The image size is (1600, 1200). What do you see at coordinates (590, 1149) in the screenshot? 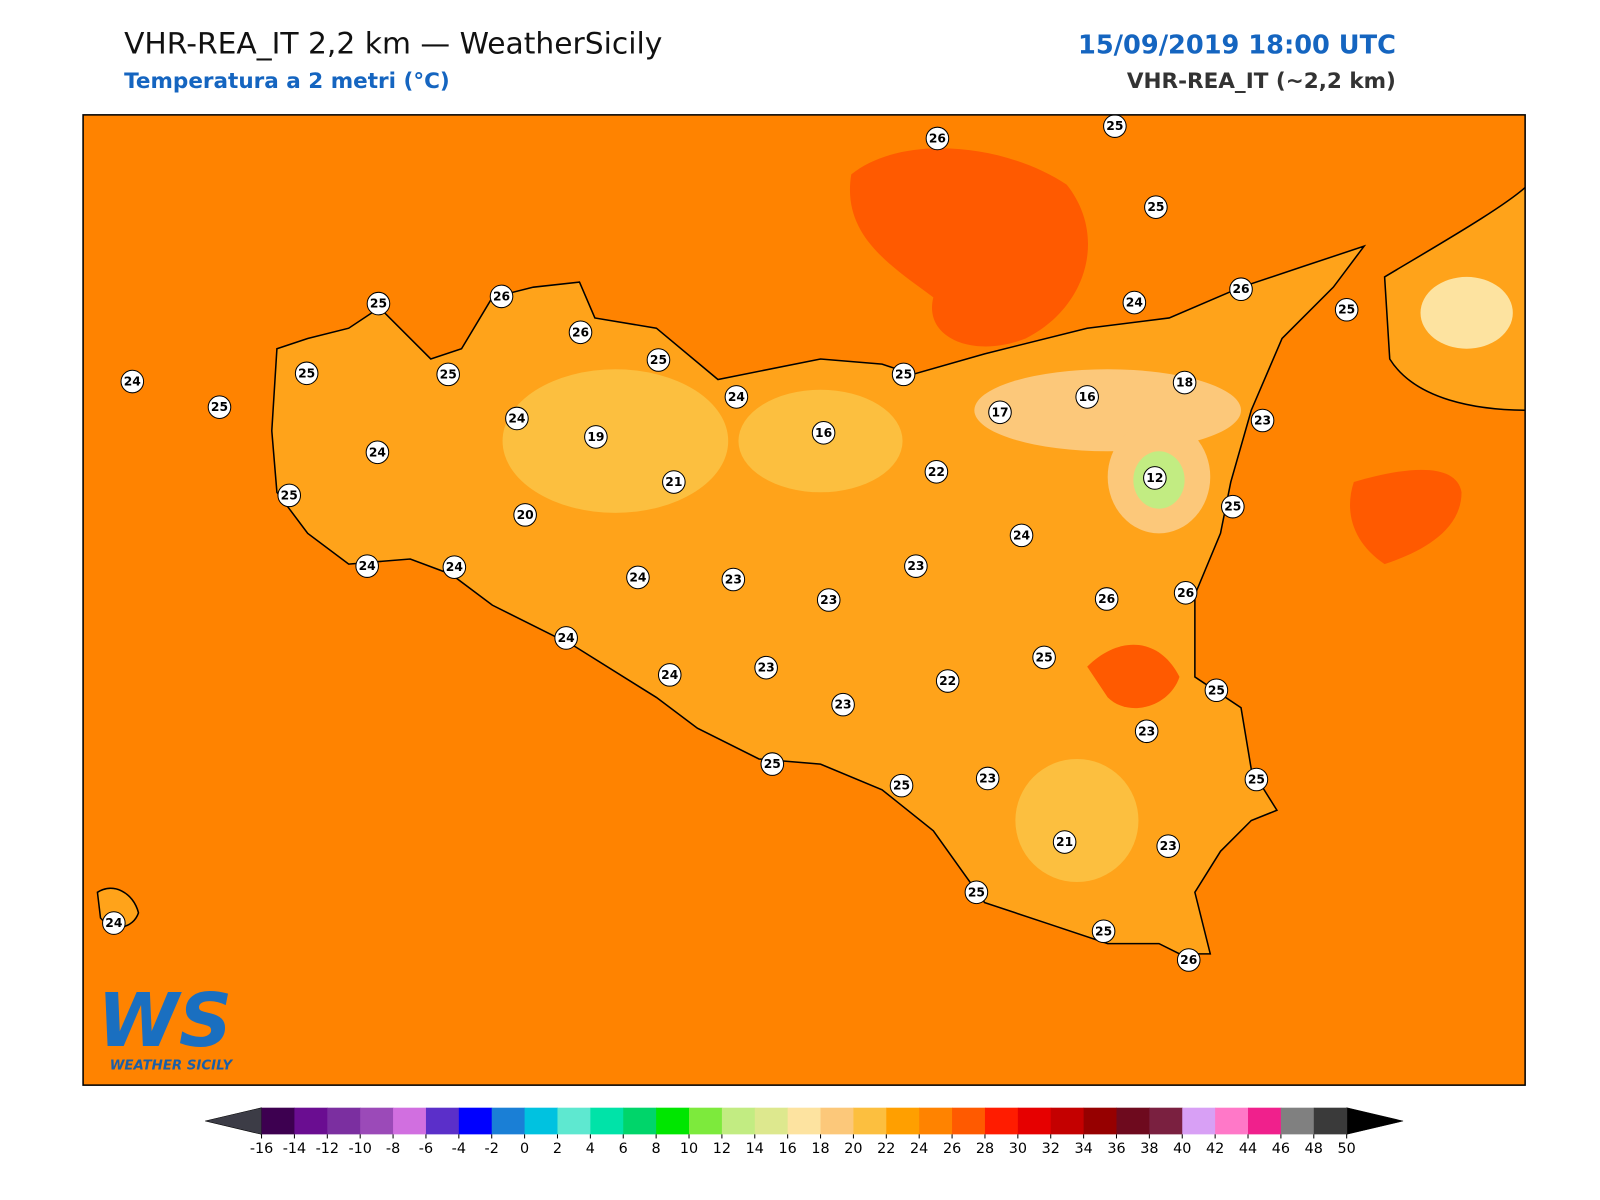
I see `colorbar-tick-label: 4` at bounding box center [590, 1149].